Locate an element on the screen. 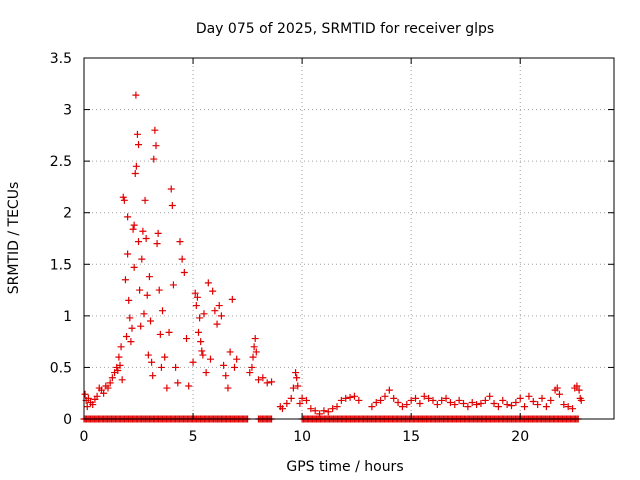 The height and width of the screenshot is (480, 640). y-tick-label: 2 is located at coordinates (67, 214).